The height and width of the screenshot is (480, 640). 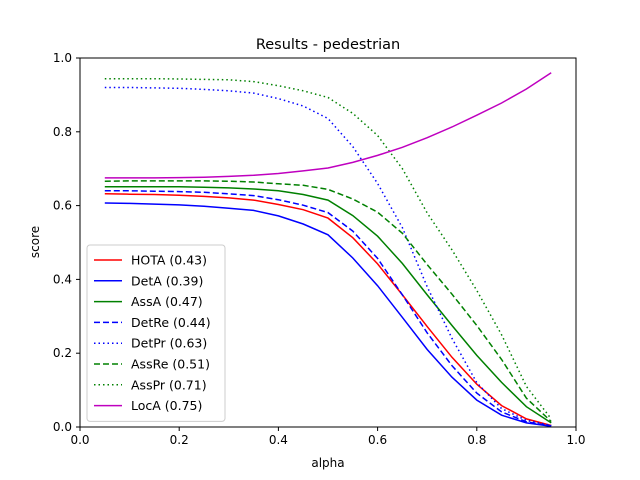 What do you see at coordinates (476, 440) in the screenshot?
I see `x-tick-label: 0.8` at bounding box center [476, 440].